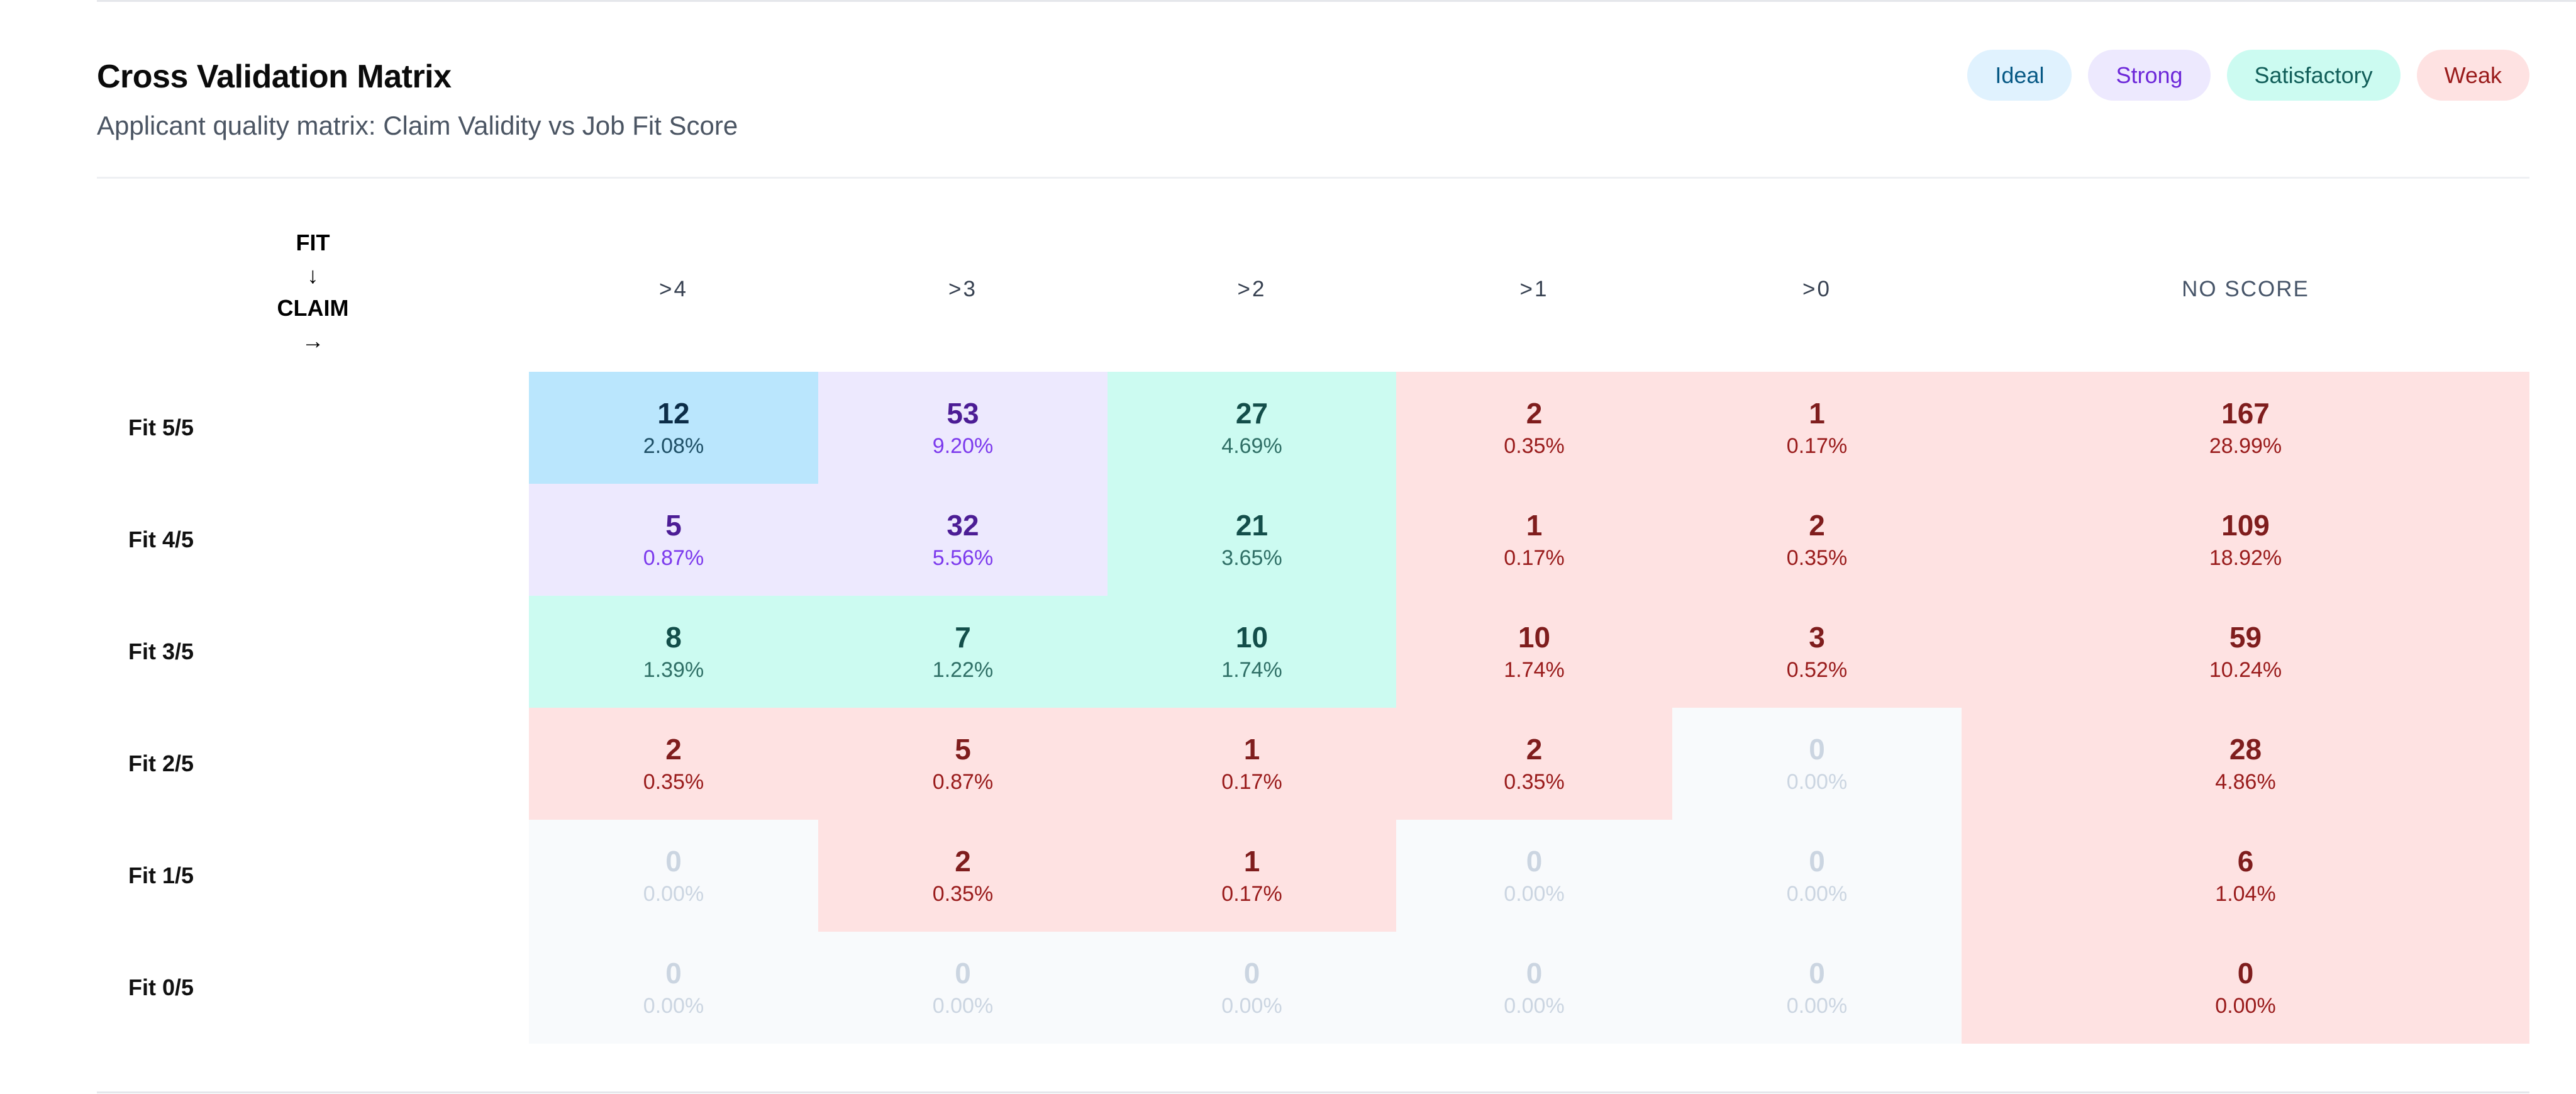  I want to click on matrix-cell-weak: 167 28.99%, so click(2245, 428).